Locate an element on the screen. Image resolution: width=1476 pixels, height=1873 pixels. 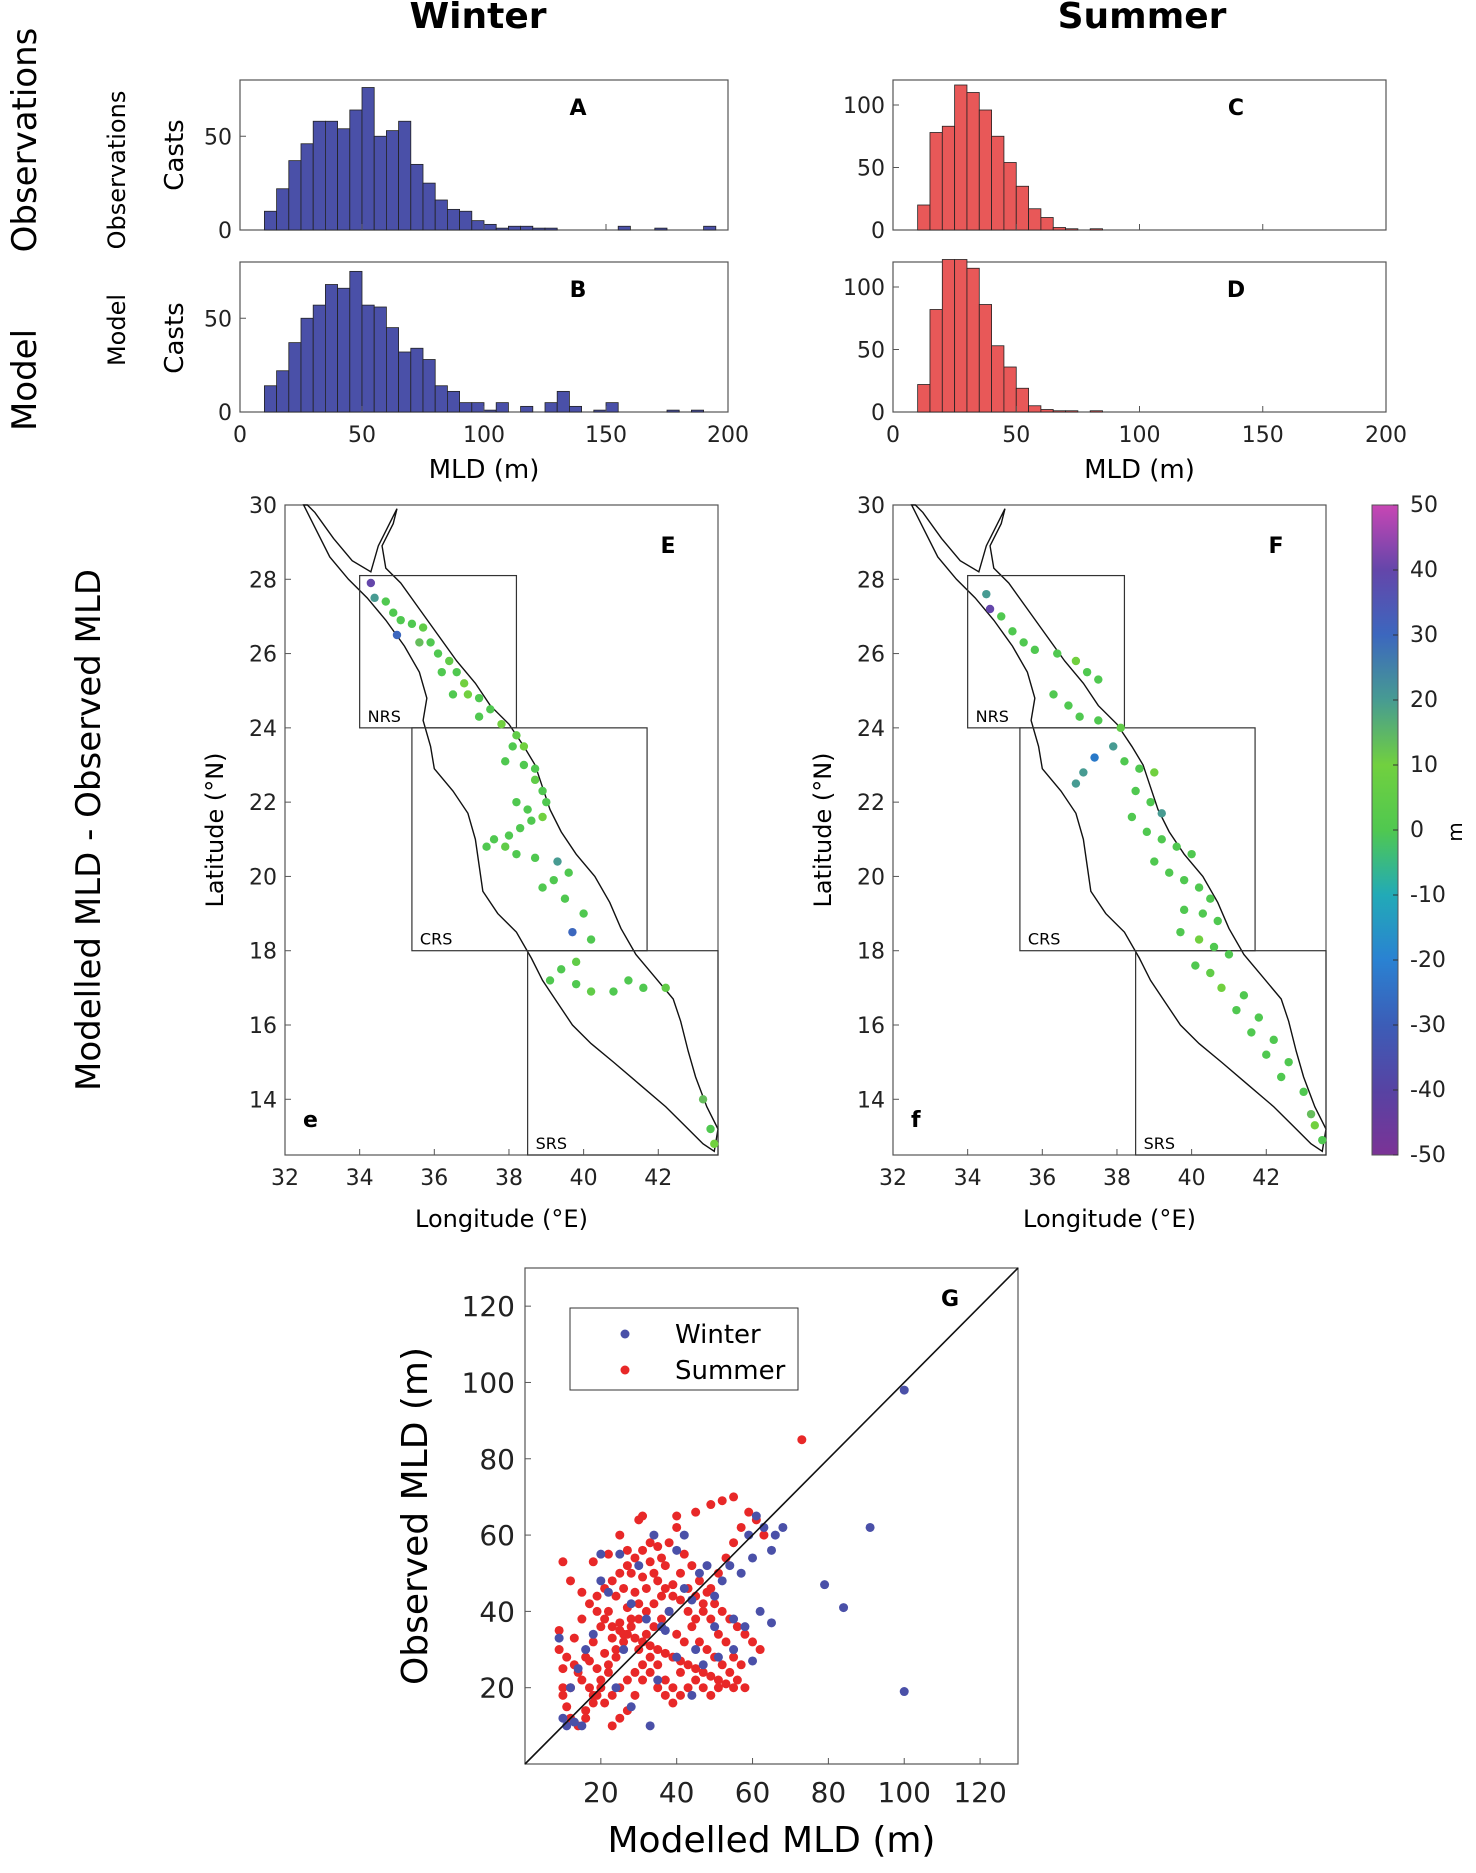
colorbar-tick-label: 50 is located at coordinates (1424, 505).